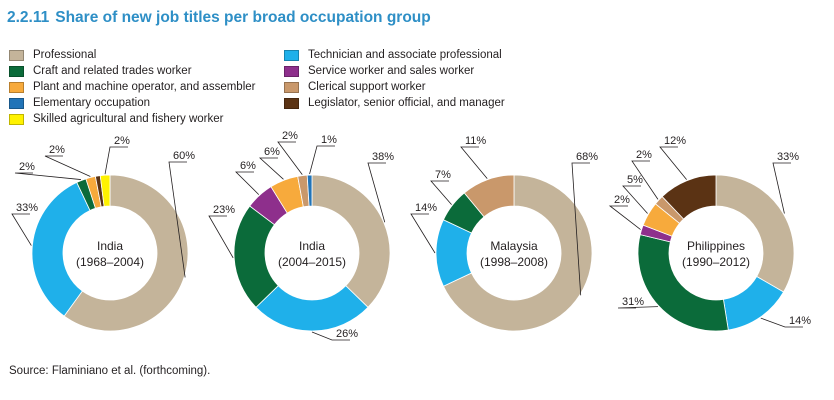  Describe the element at coordinates (633, 302) in the screenshot. I see `slice-label: 31%` at that location.